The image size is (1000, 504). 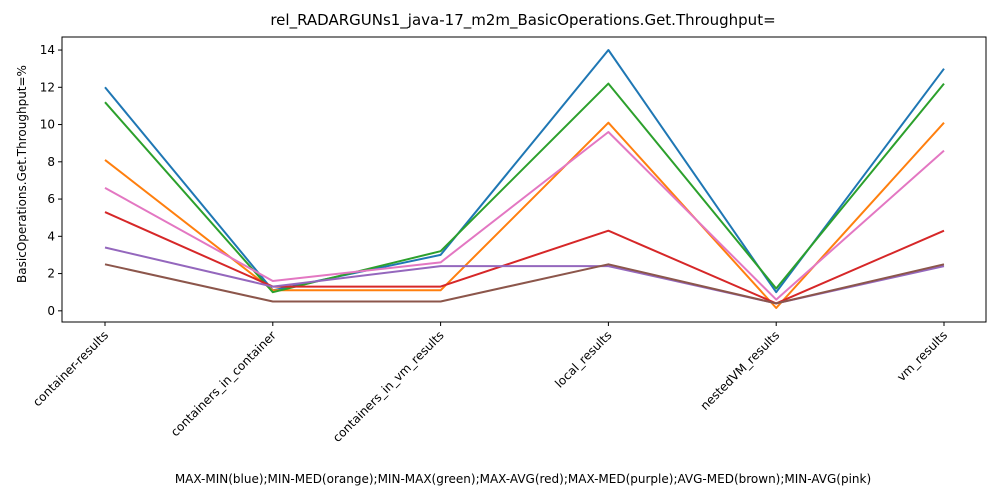 I want to click on y-tick-label: 6, so click(x=51, y=199).